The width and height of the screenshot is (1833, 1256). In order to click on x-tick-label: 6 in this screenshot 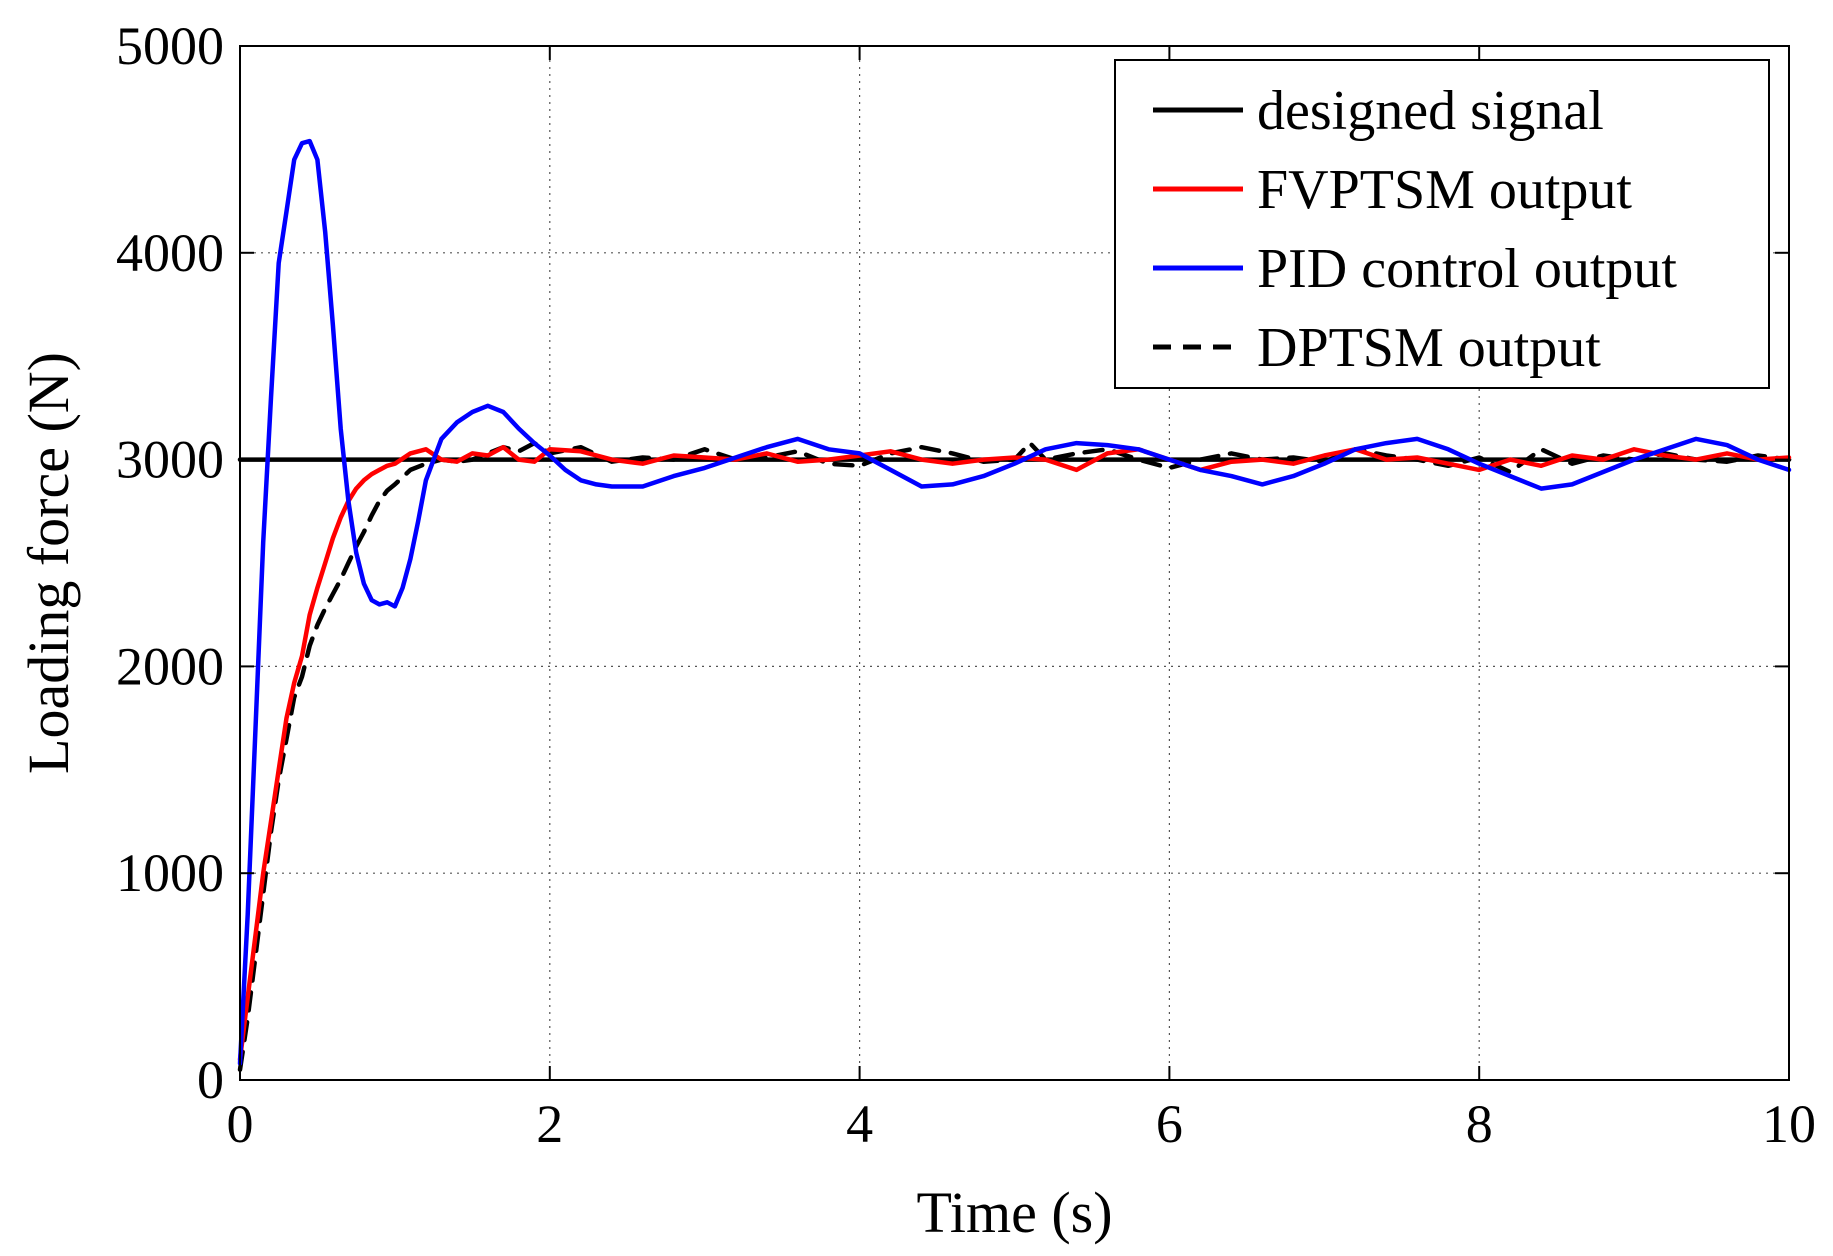, I will do `click(1169, 1124)`.